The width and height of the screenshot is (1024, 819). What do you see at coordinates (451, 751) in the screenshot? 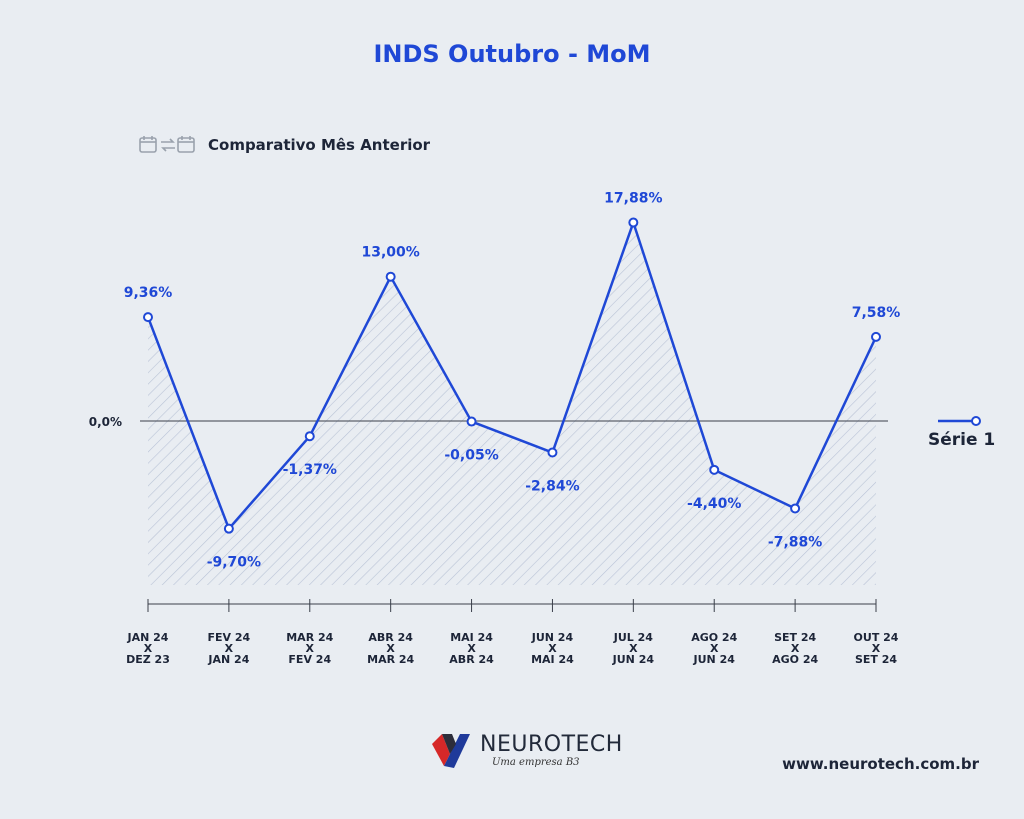
I see `neurotech-logo-icon` at bounding box center [451, 751].